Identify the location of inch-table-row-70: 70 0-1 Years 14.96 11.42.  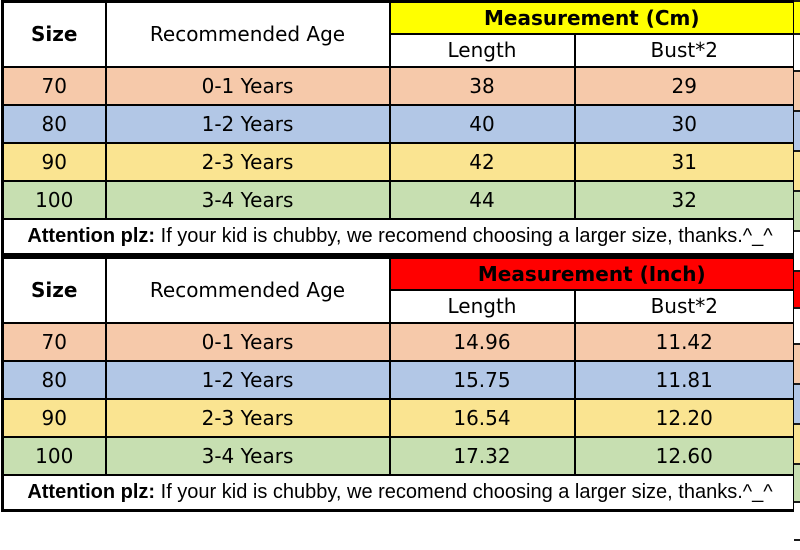
(398, 341).